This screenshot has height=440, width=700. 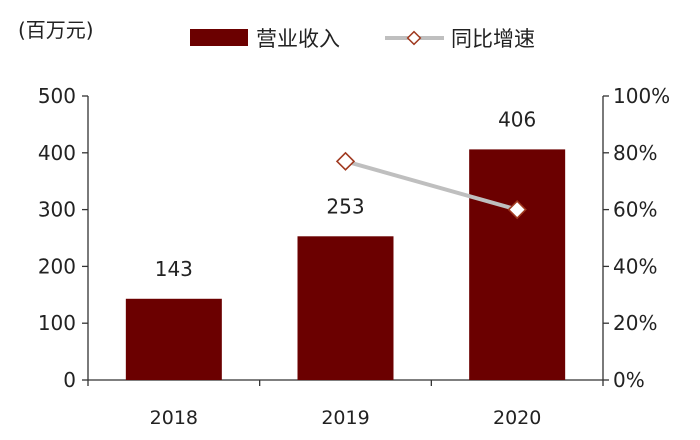 I want to click on x-tick-label: 2020, so click(x=517, y=418).